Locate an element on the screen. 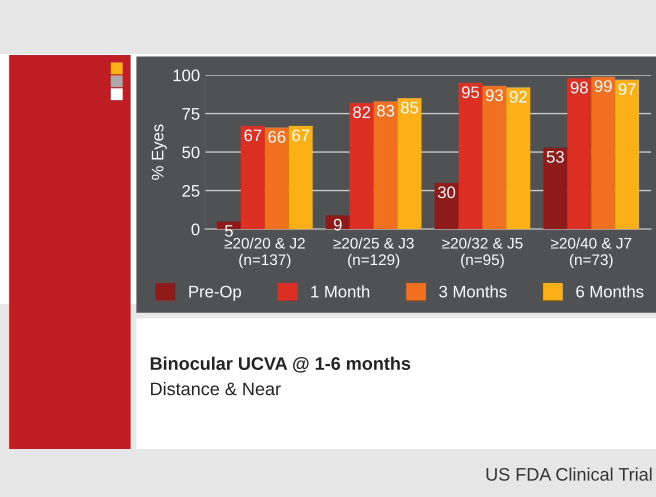 This screenshot has height=497, width=656. y-tick-label: 100 is located at coordinates (187, 75).